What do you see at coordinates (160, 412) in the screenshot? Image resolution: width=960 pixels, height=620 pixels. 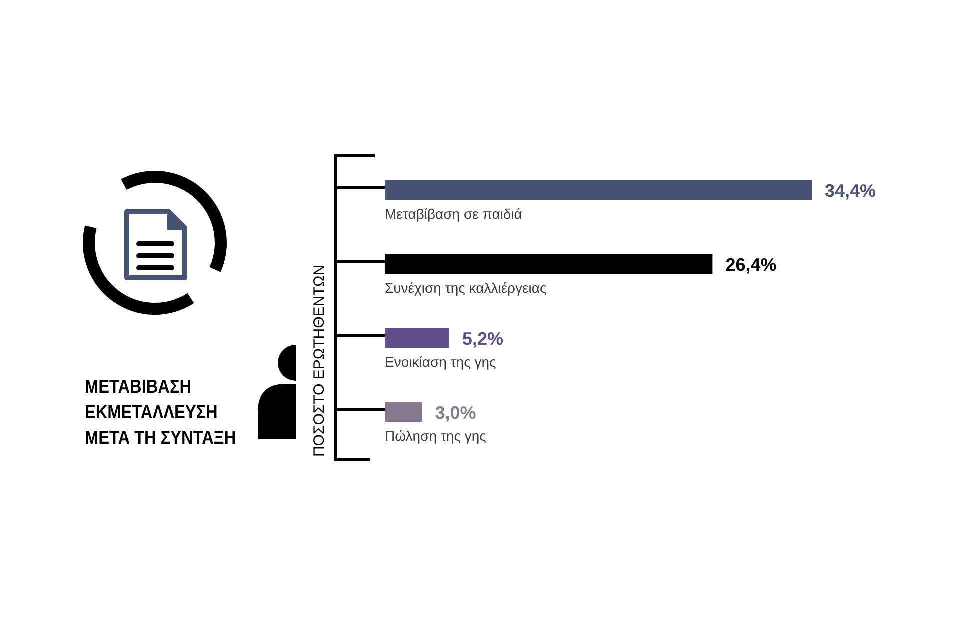 I see `text: ΜΕΤΑΒΙΒΑΣΗ ΕΚΜΕΤΑΛΛΕΥΣΗ ΜΕΤΑ ΤΗ ΣΥΝΤΑΞΗ` at bounding box center [160, 412].